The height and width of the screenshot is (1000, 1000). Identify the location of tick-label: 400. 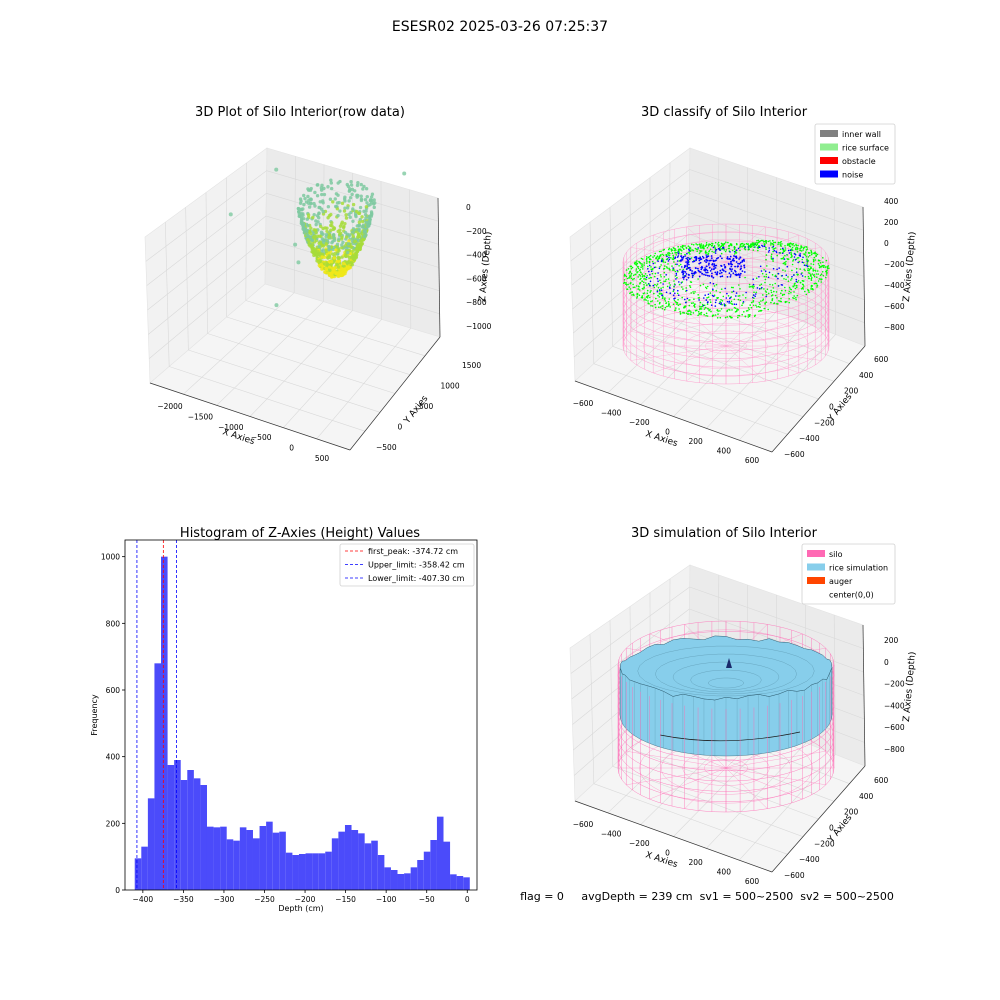
(724, 872).